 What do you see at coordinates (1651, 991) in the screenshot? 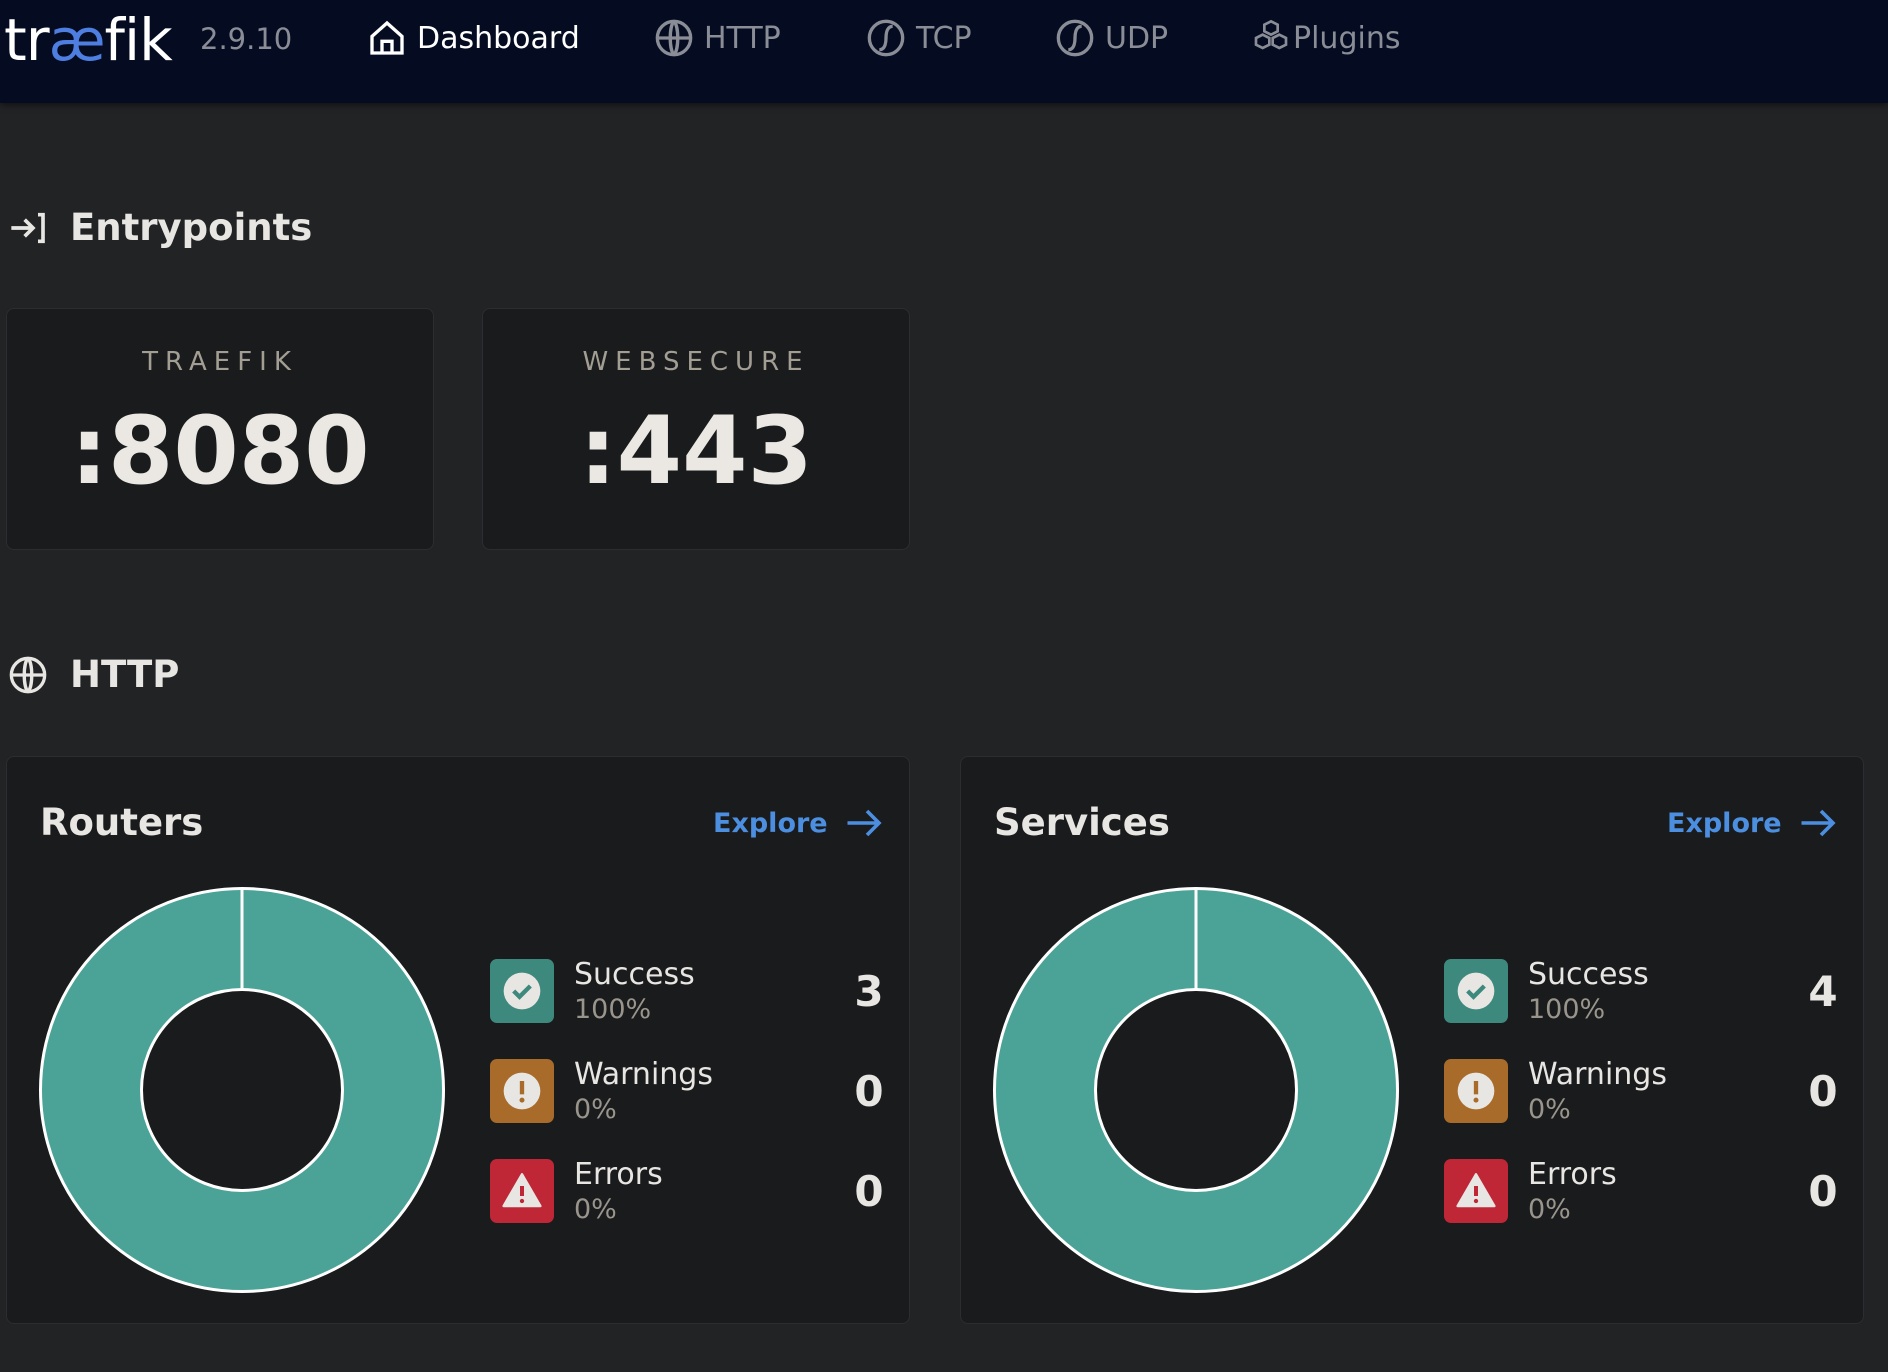
I see `legend-success: Success 100% 4` at bounding box center [1651, 991].